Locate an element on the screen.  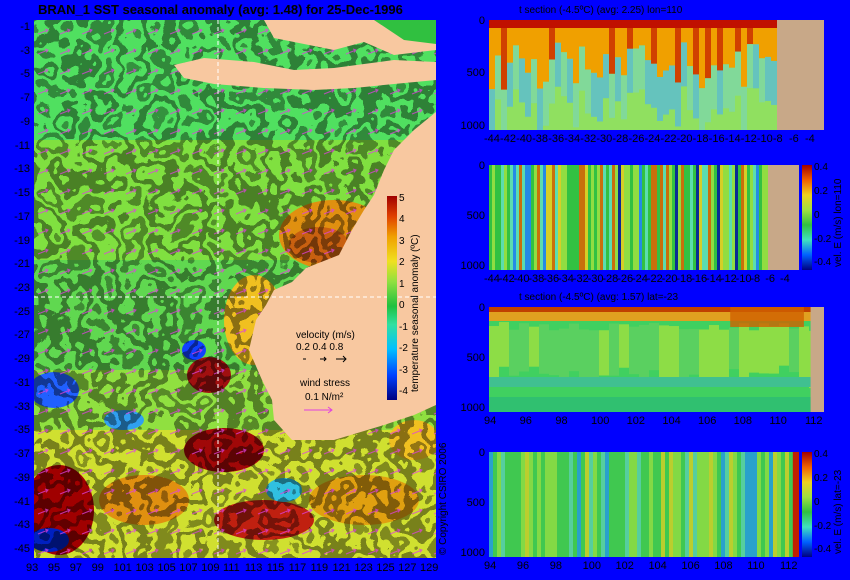
map-lon-tick: 121 is located at coordinates (341, 568).